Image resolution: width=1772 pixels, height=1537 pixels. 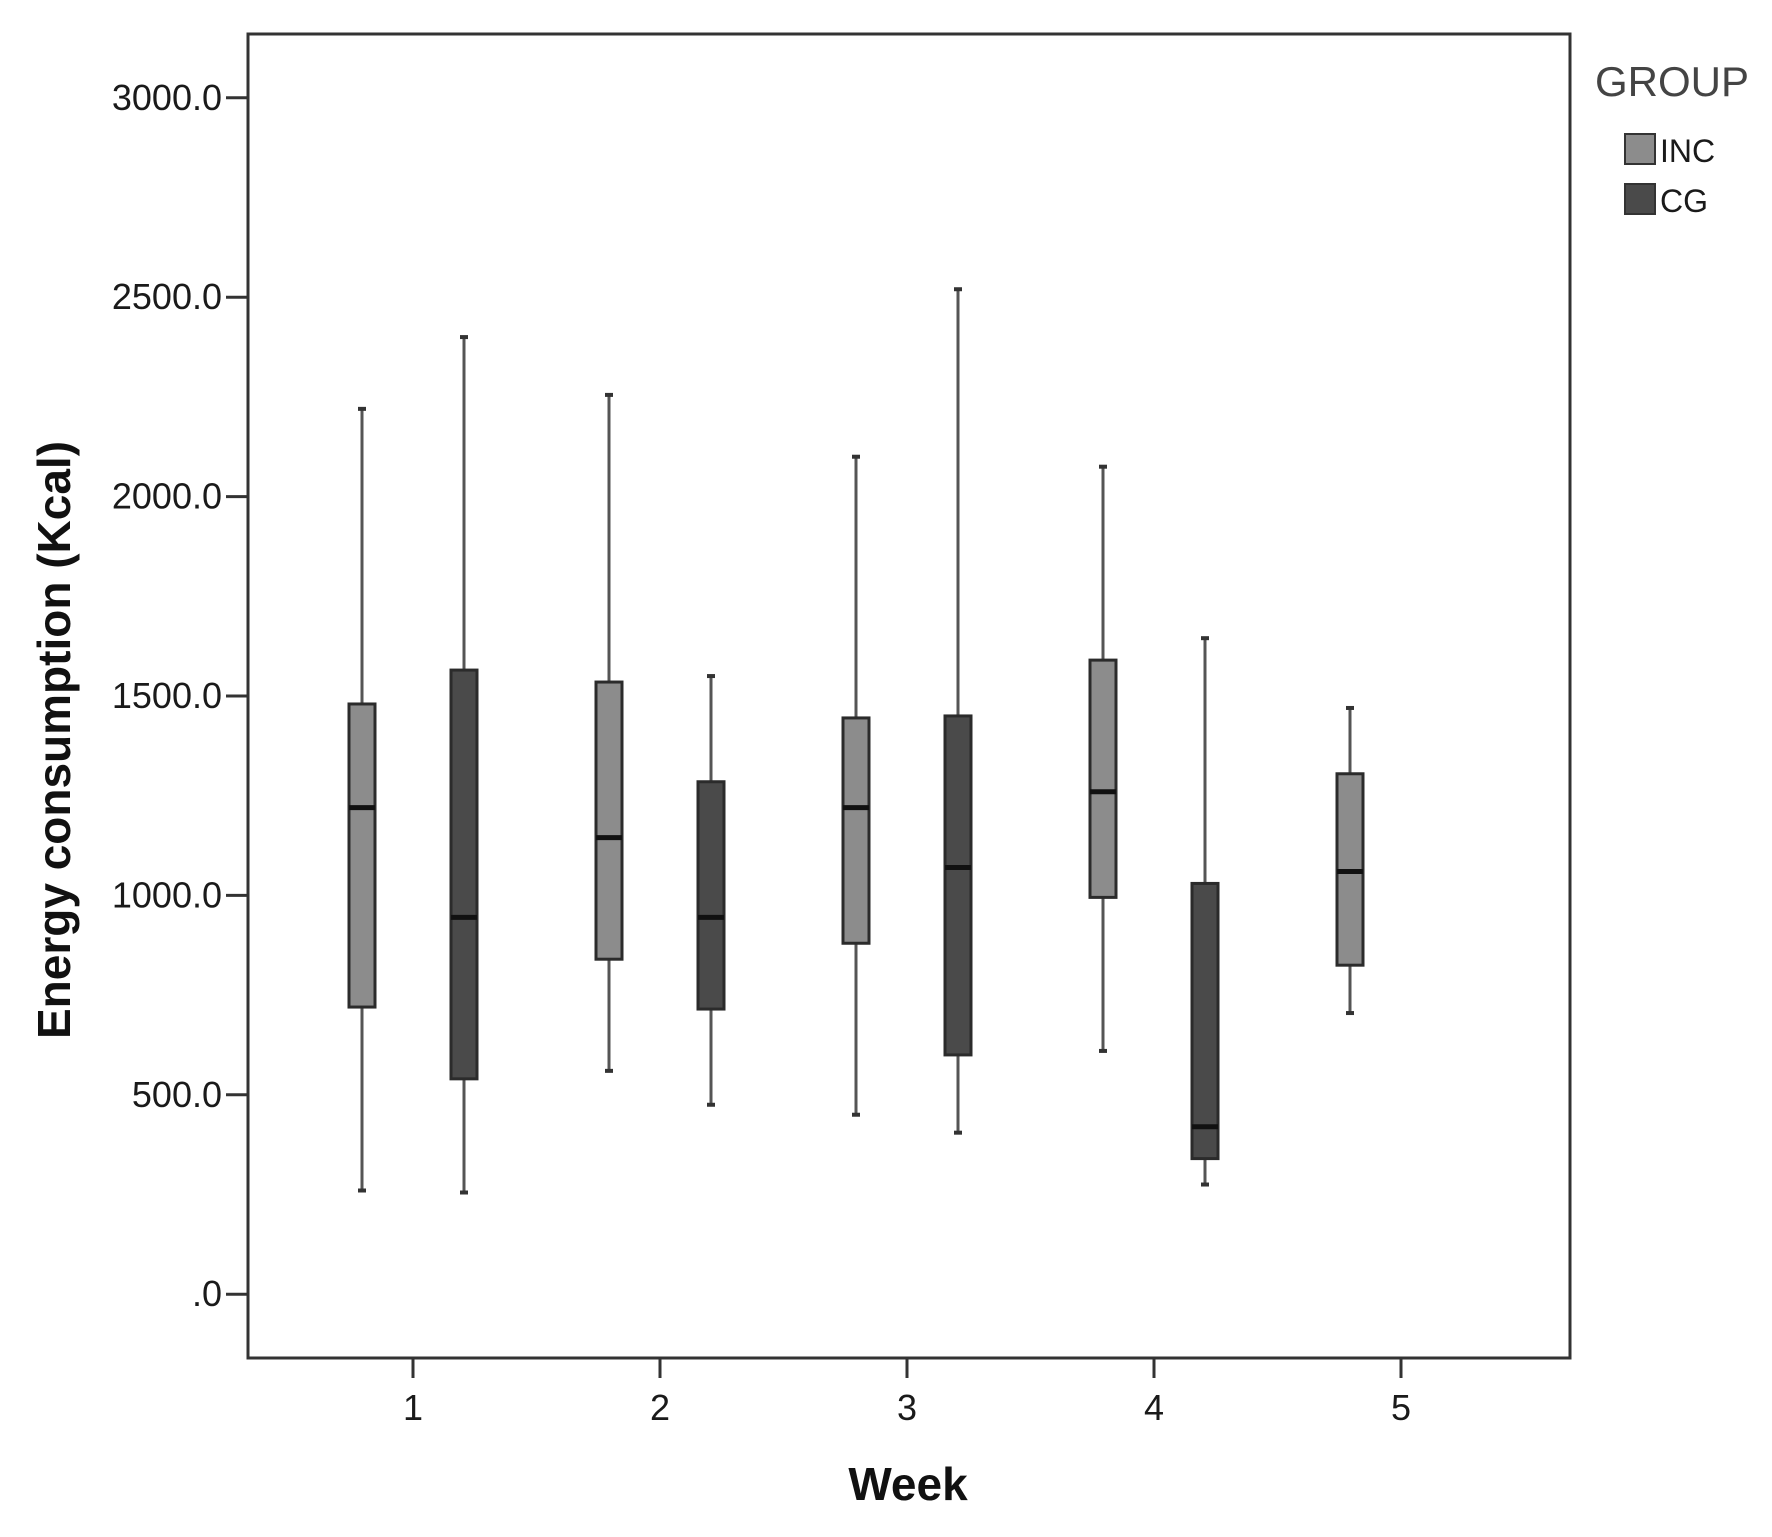 What do you see at coordinates (908, 1484) in the screenshot?
I see `x-axis-title: Week` at bounding box center [908, 1484].